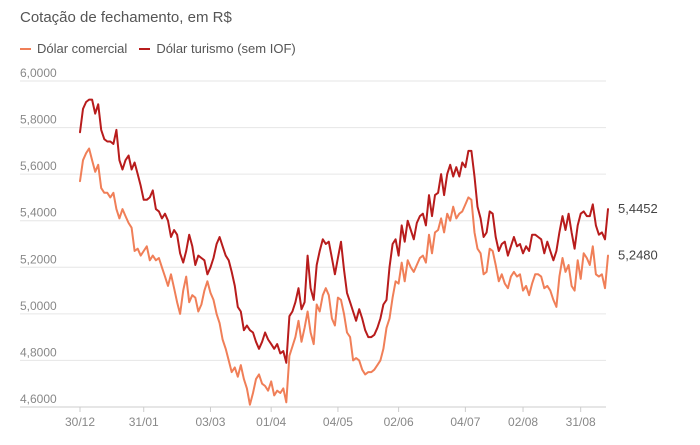 This screenshot has height=445, width=700. What do you see at coordinates (144, 422) in the screenshot?
I see `x-tick-label: 31/01` at bounding box center [144, 422].